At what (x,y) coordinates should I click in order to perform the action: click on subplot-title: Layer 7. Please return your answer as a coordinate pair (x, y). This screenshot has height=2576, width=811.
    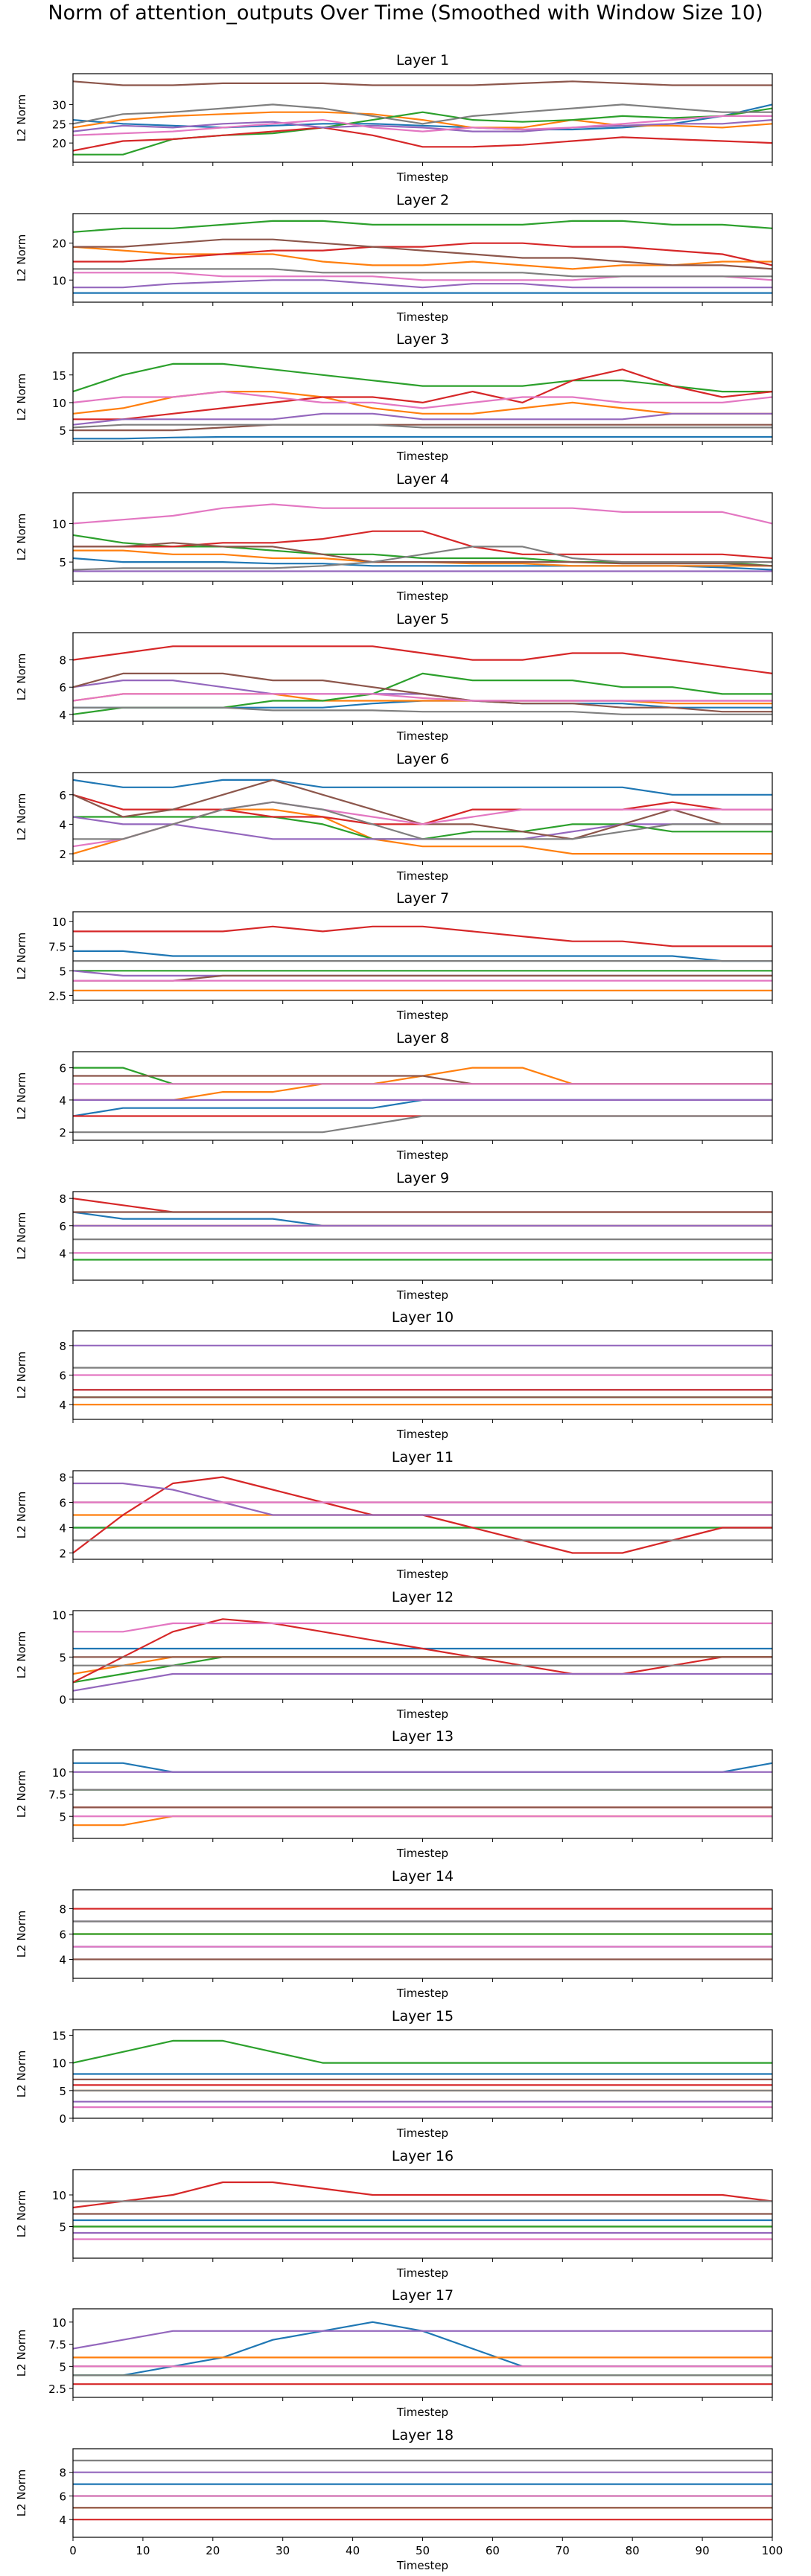
    Looking at the image, I should click on (422, 899).